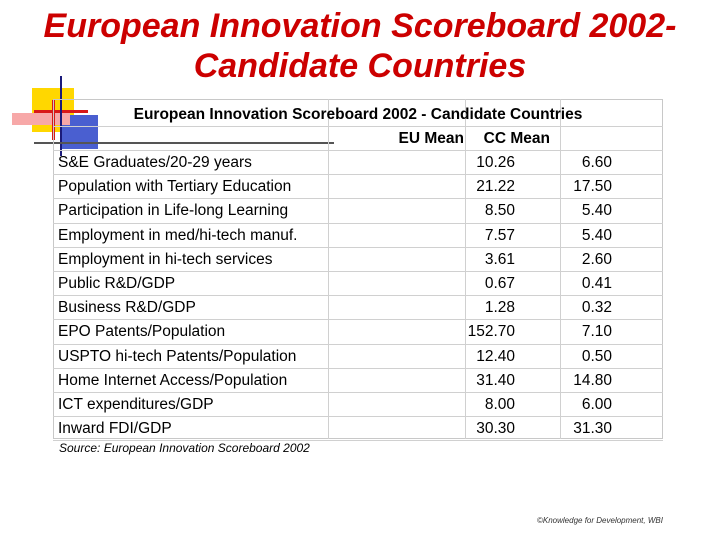 This screenshot has width=720, height=540. Describe the element at coordinates (600, 520) in the screenshot. I see `copyright-footer: ©Knowledge for Development, WBI` at that location.